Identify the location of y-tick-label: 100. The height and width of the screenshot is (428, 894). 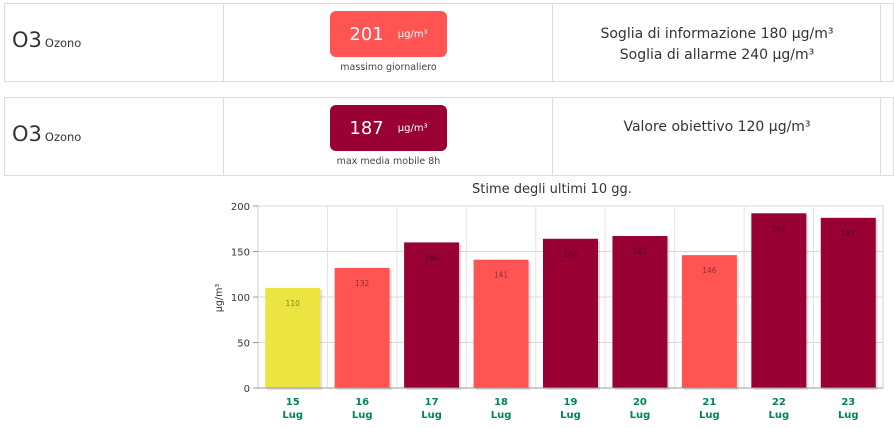
(240, 298).